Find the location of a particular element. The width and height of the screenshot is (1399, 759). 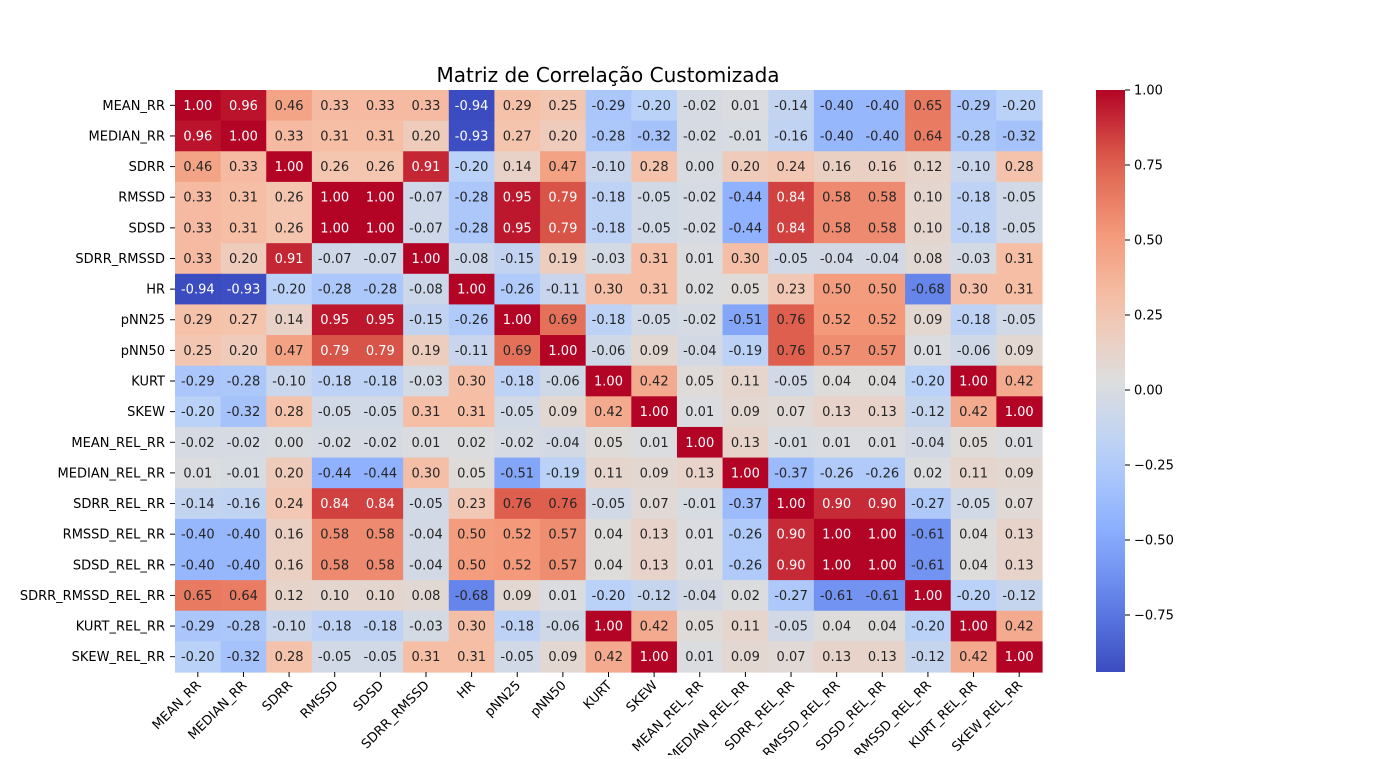

cell-value-label: 0.09 is located at coordinates (562, 412).